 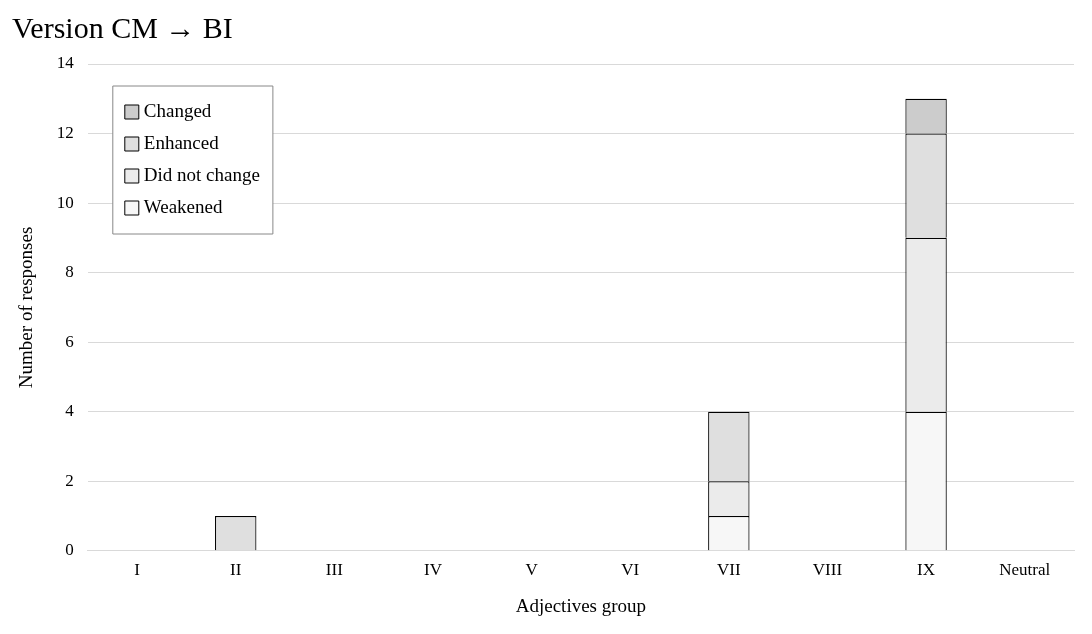 What do you see at coordinates (177, 110) in the screenshot?
I see `legend-label: Changed` at bounding box center [177, 110].